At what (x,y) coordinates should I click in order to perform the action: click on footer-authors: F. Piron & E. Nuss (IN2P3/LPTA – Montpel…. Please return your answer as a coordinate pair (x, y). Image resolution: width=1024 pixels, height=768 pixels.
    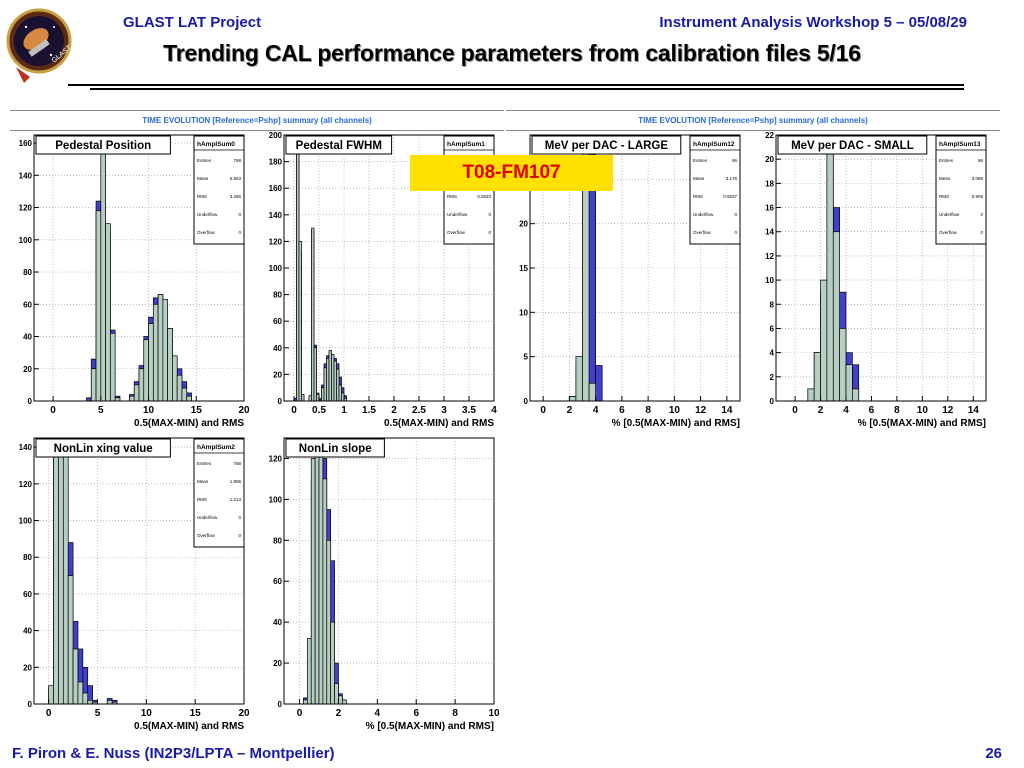
    Looking at the image, I should click on (173, 753).